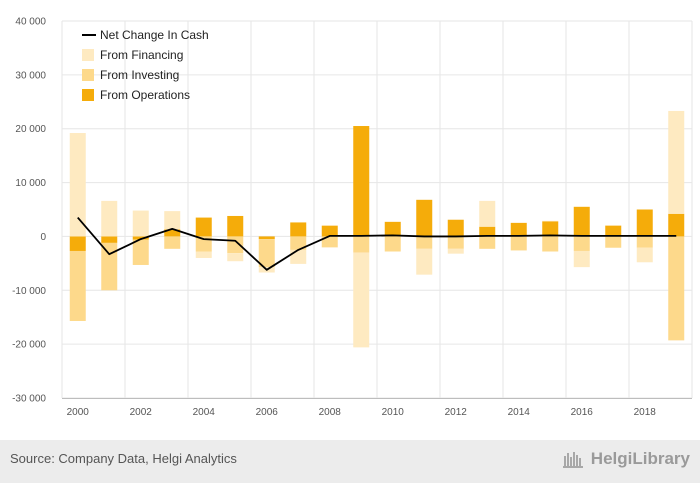 The width and height of the screenshot is (700, 483). I want to click on x-tick-label: 2018, so click(645, 412).